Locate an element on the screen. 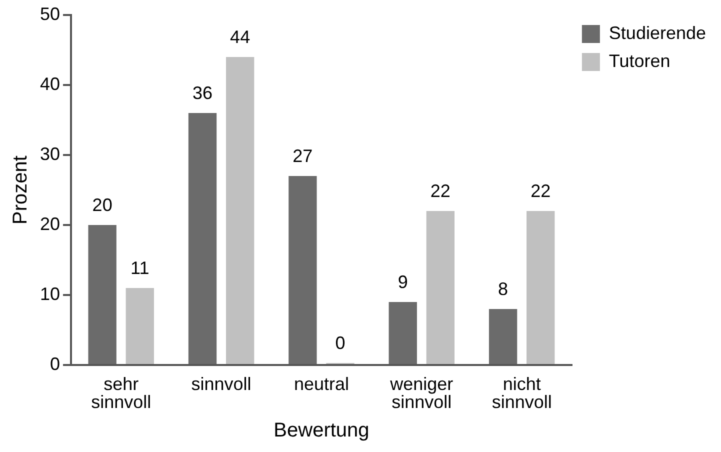  x-tick-label: weniger sinnvoll is located at coordinates (421, 393).